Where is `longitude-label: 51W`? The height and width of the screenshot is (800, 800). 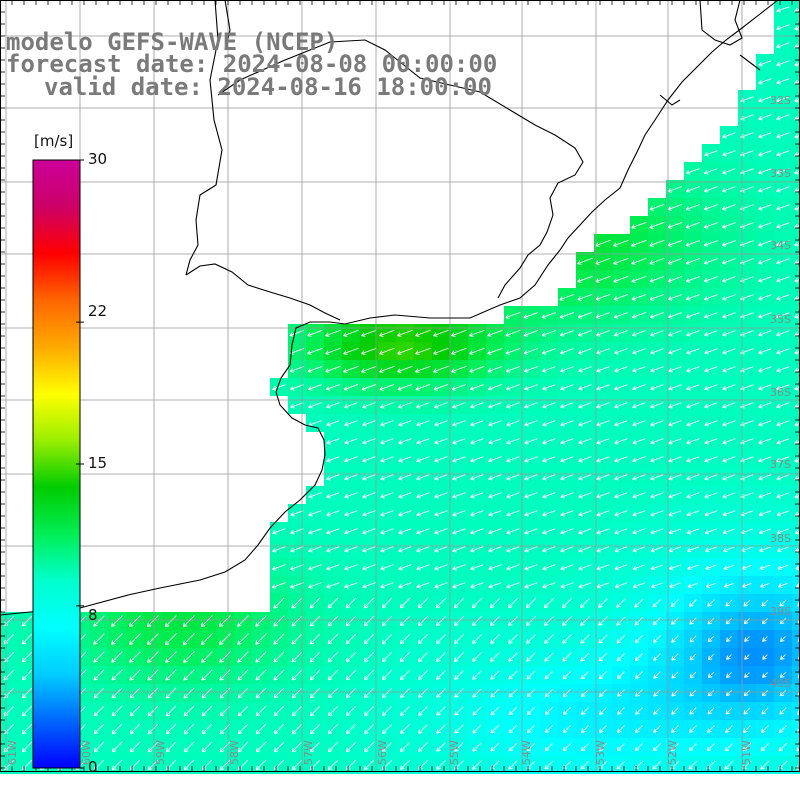
longitude-label: 51W is located at coordinates (746, 752).